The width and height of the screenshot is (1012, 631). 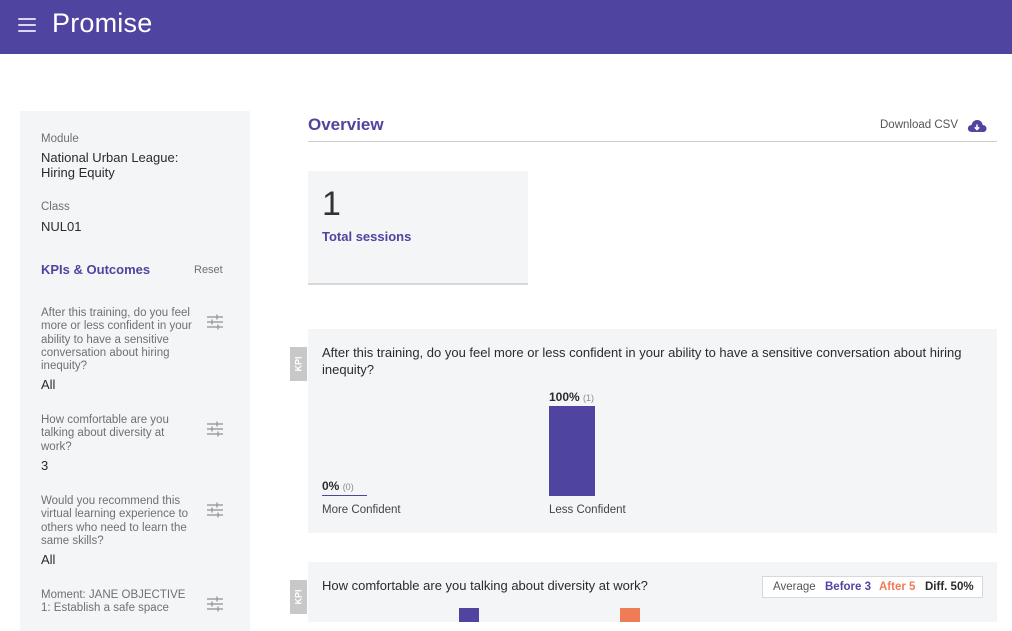 What do you see at coordinates (794, 587) in the screenshot?
I see `average-label: Average` at bounding box center [794, 587].